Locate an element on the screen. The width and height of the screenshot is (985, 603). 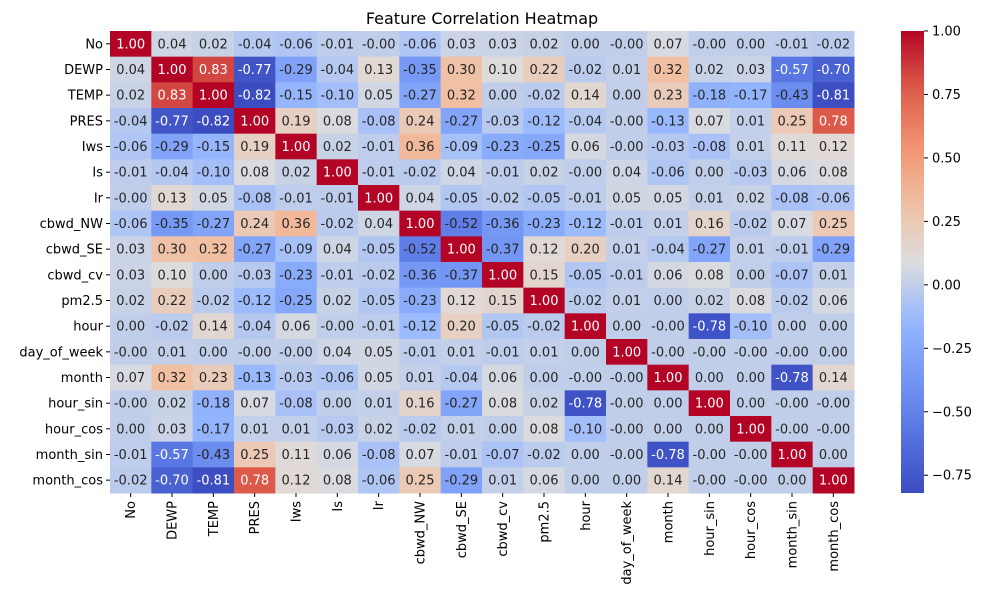
cell-value-label-7-13: 0.01 is located at coordinates (668, 224).